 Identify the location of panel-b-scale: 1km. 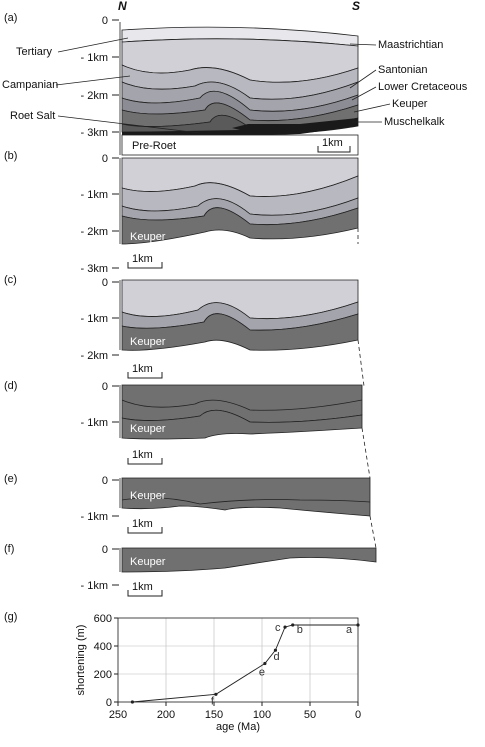
(142, 259).